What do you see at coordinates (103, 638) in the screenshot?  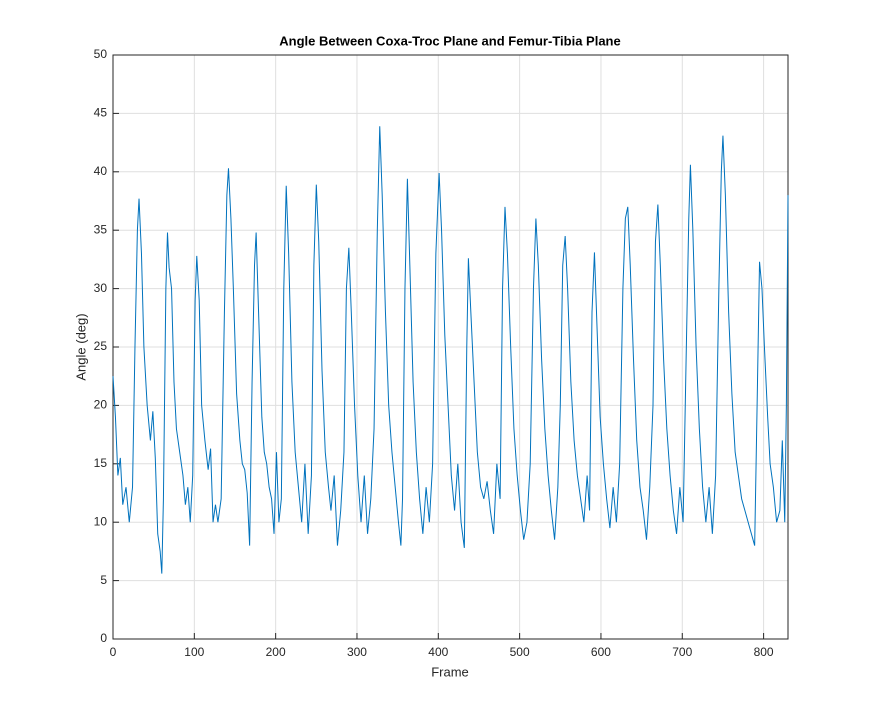 I see `y-tick-label: 0` at bounding box center [103, 638].